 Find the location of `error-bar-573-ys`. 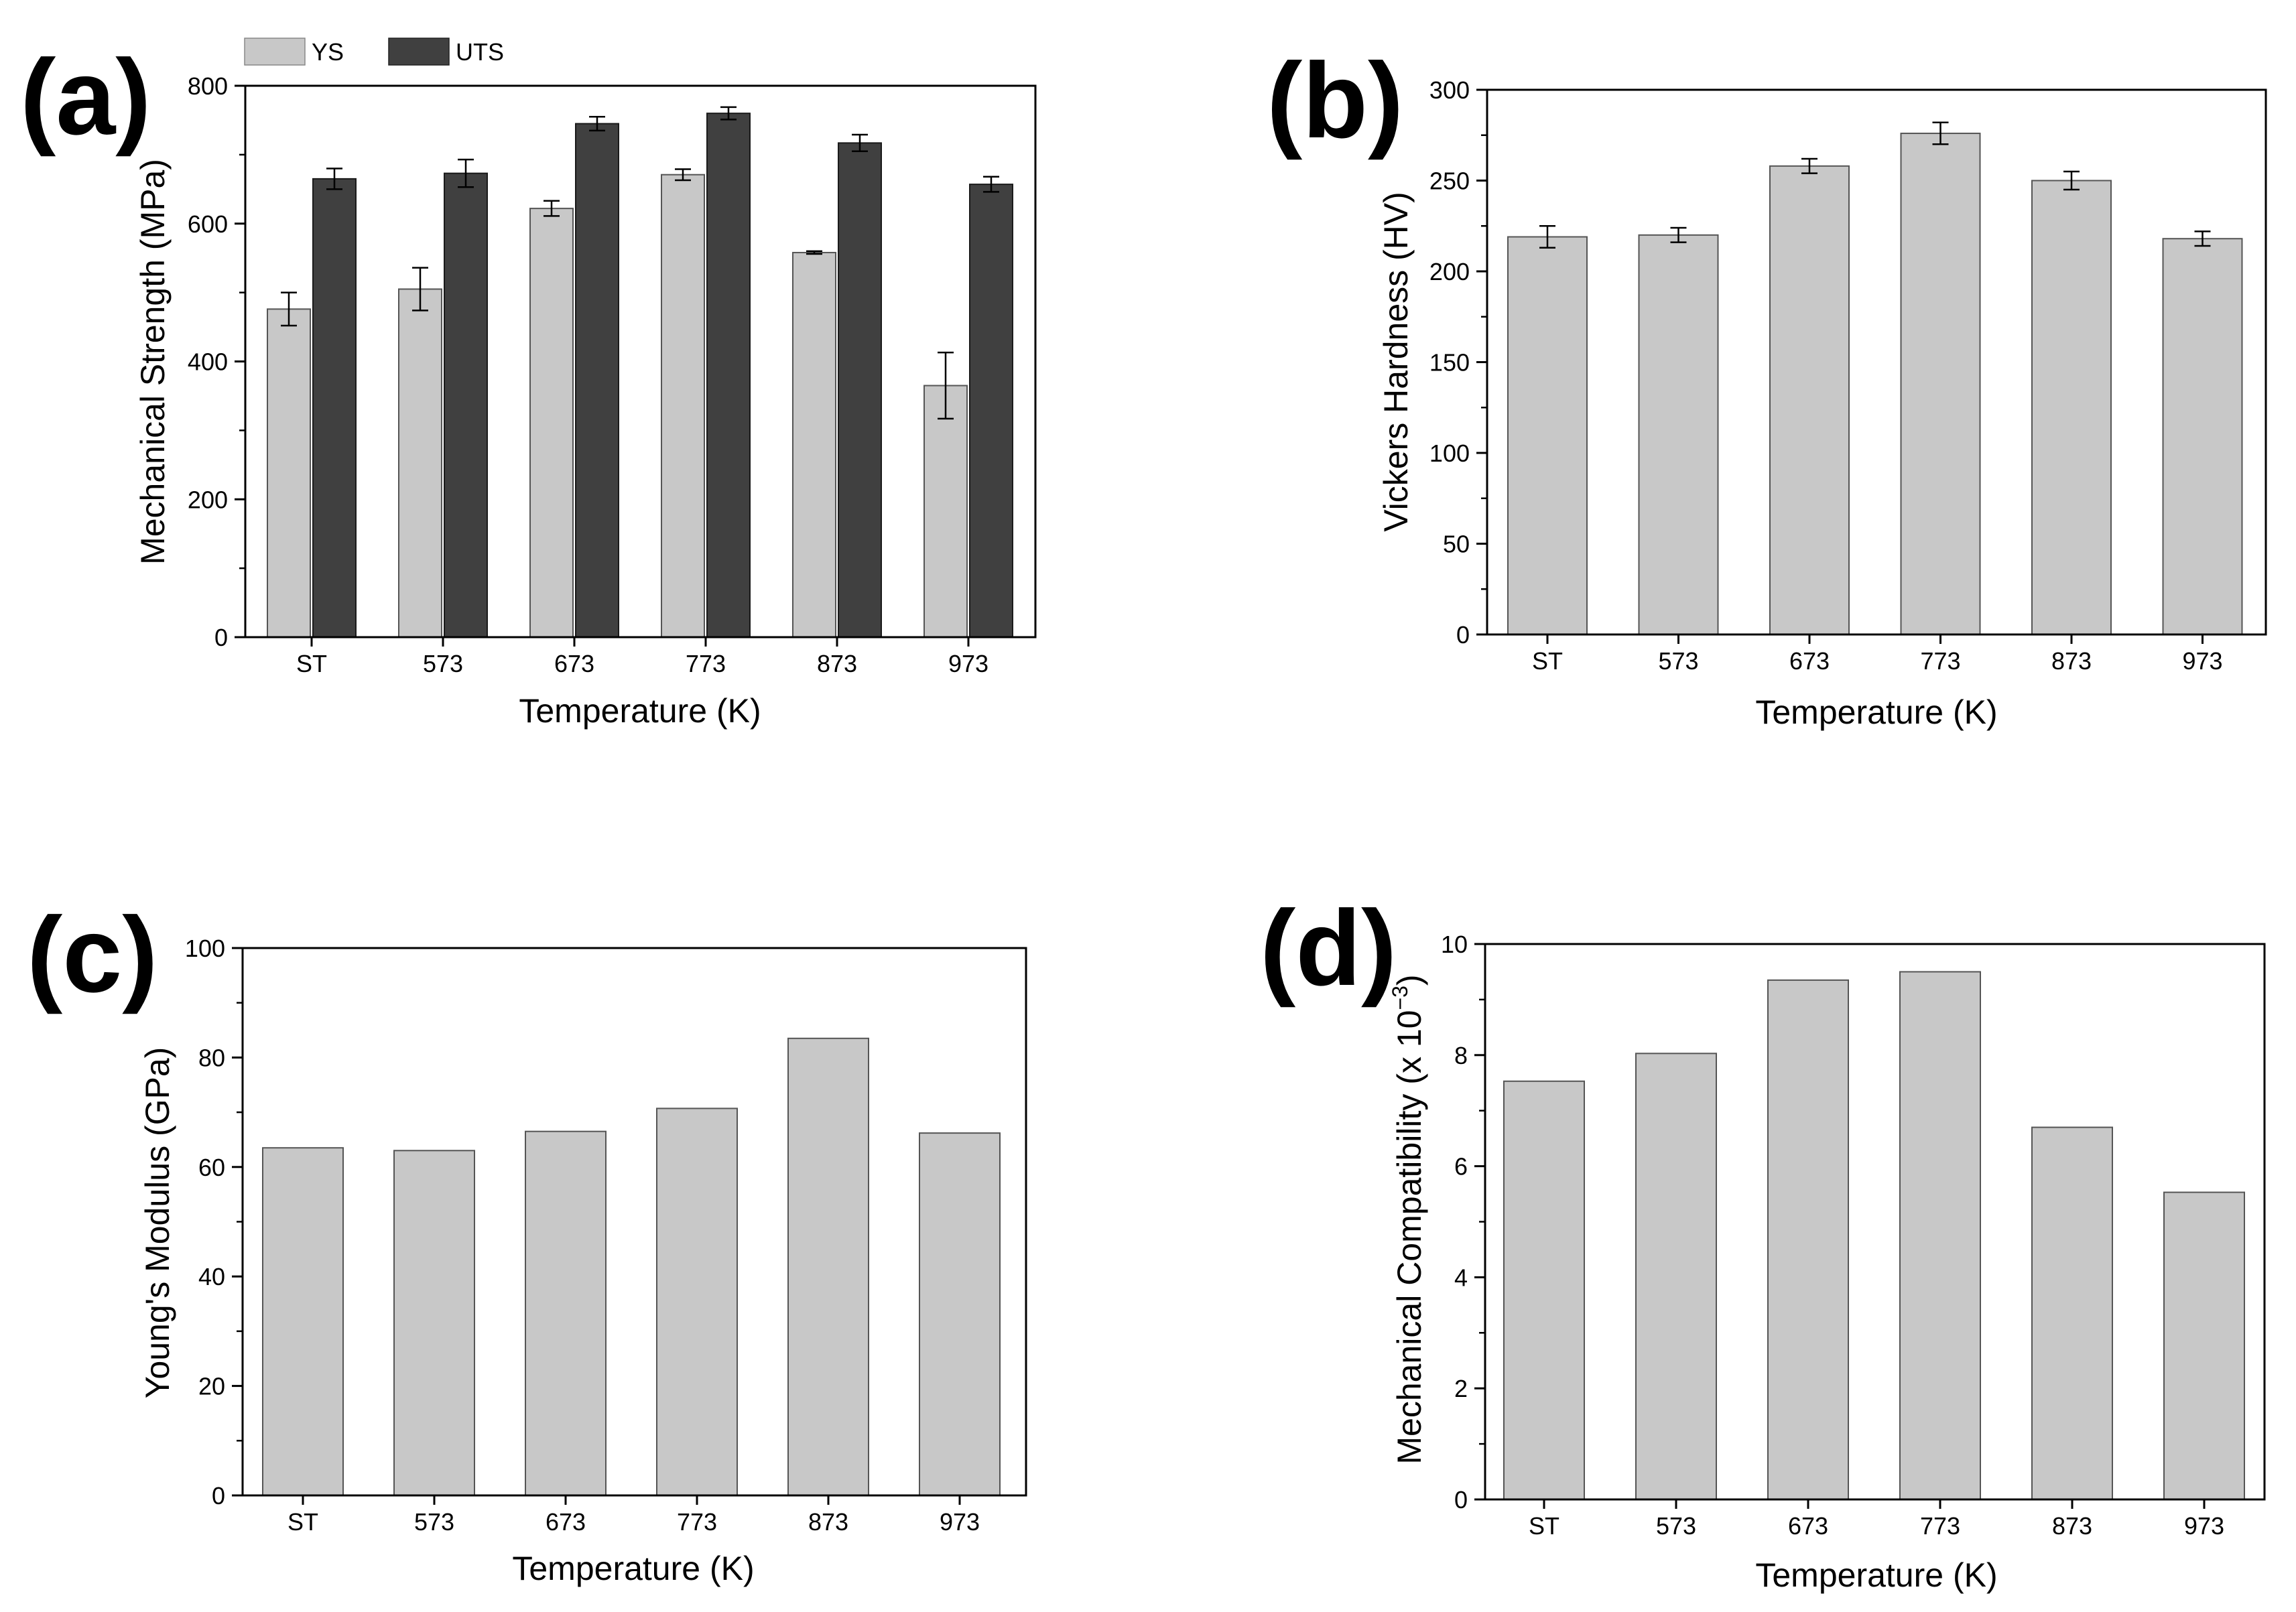

error-bar-573-ys is located at coordinates (420, 290).